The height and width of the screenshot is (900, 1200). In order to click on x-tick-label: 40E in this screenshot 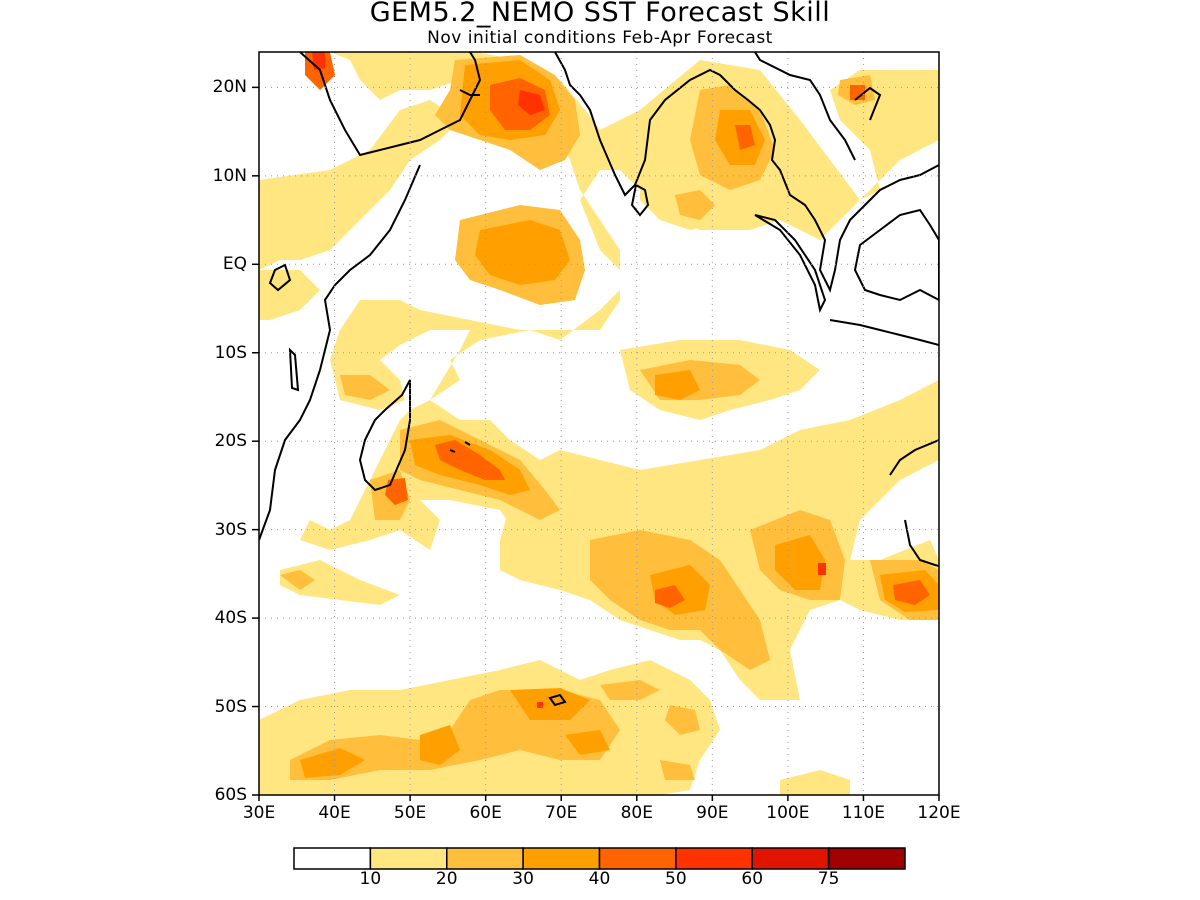, I will do `click(334, 813)`.